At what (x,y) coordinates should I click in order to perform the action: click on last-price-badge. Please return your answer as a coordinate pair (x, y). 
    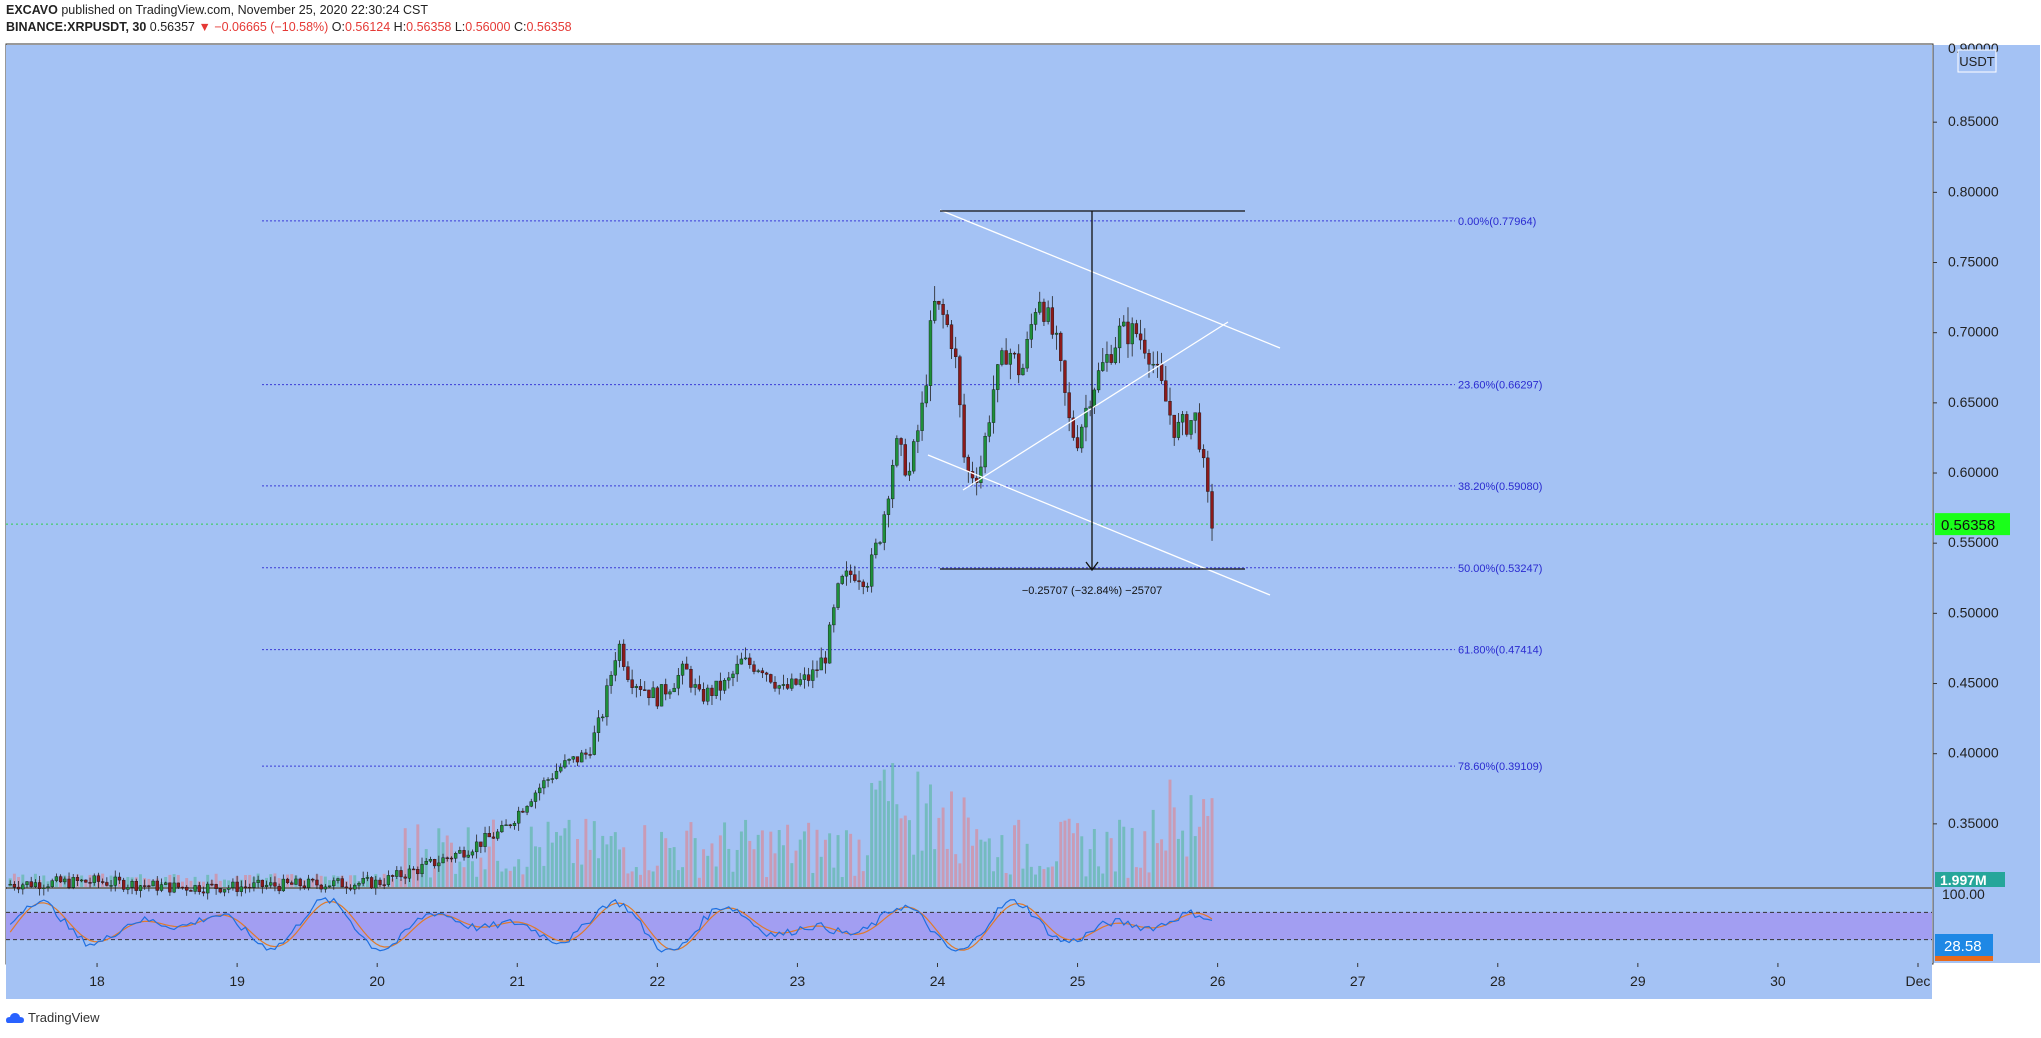
    Looking at the image, I should click on (1972, 524).